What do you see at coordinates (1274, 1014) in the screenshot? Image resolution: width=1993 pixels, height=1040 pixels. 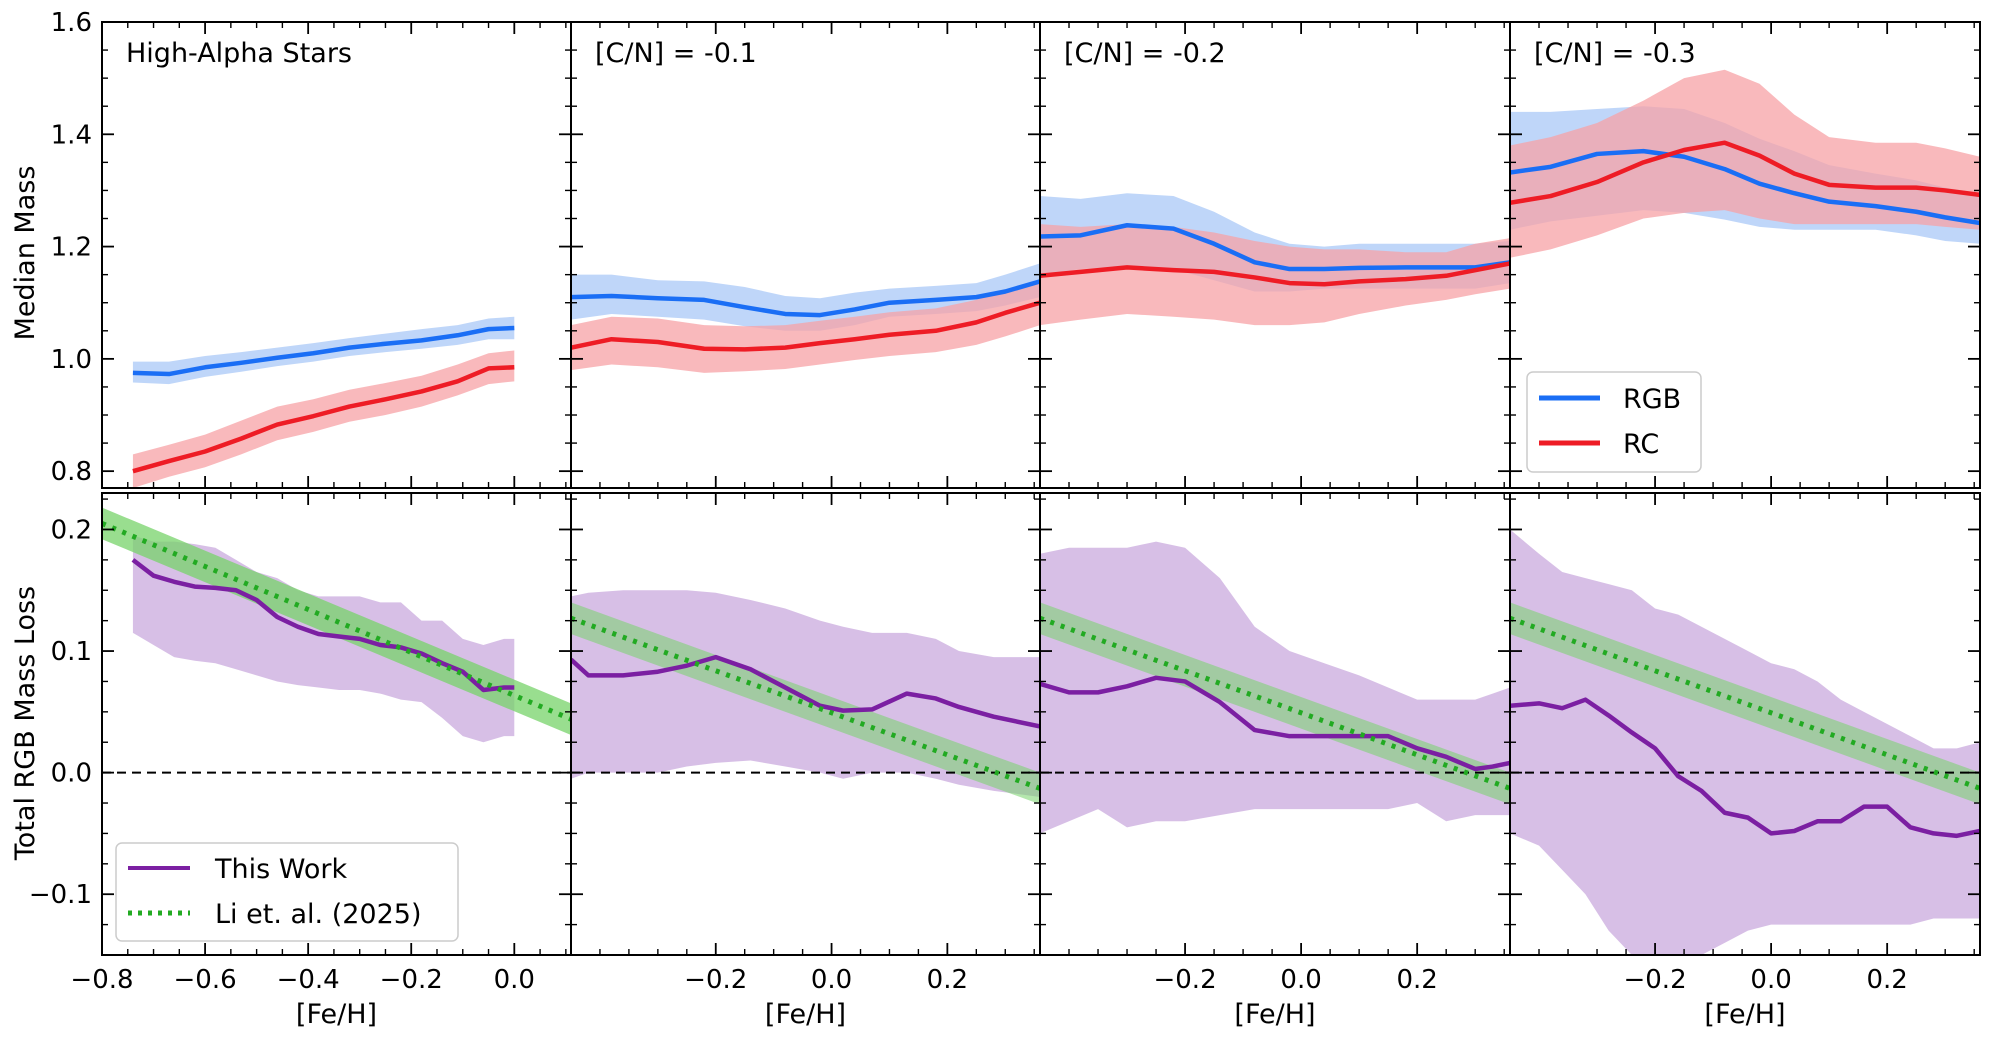 I see `x-axis-label-bottom-3: [Fe/H]` at bounding box center [1274, 1014].